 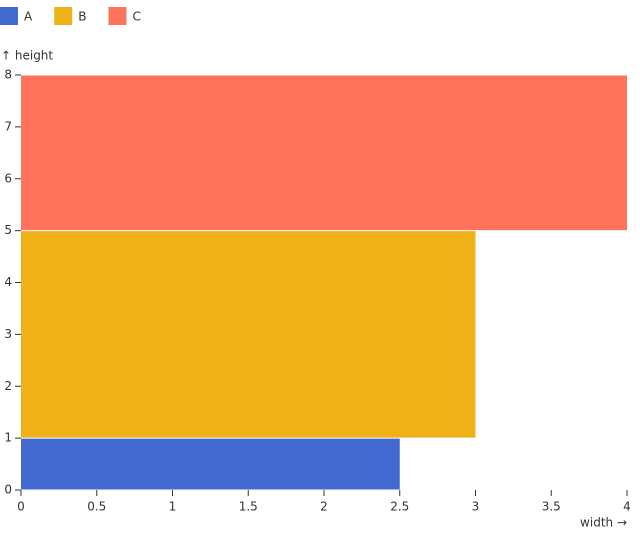 I want to click on y-tick-label: 2, so click(x=8, y=386).